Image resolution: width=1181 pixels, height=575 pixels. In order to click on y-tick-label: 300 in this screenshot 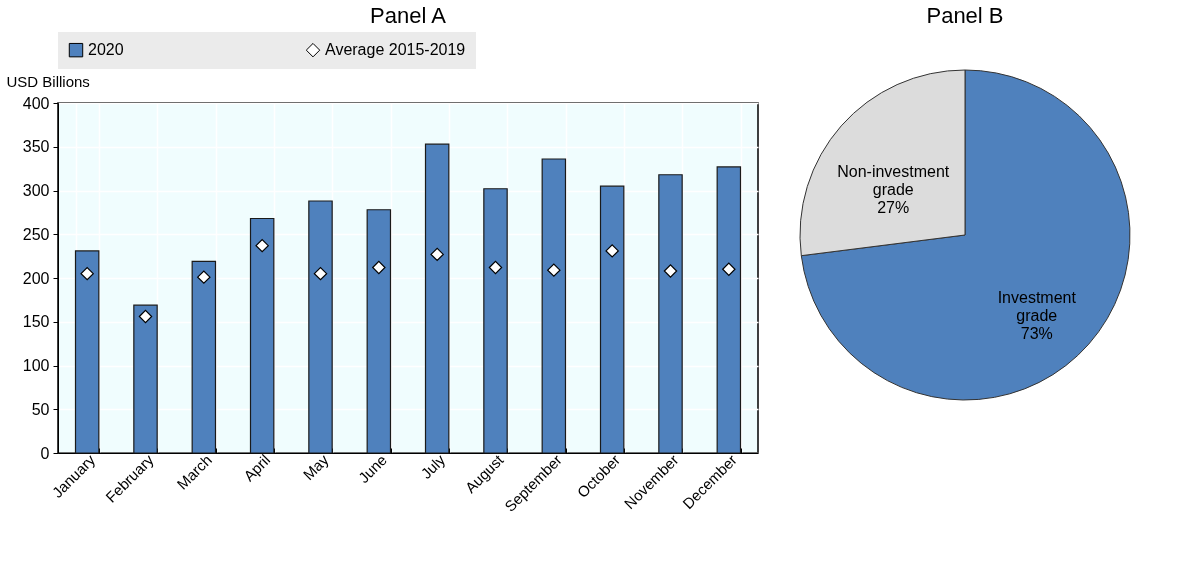, I will do `click(36, 190)`.